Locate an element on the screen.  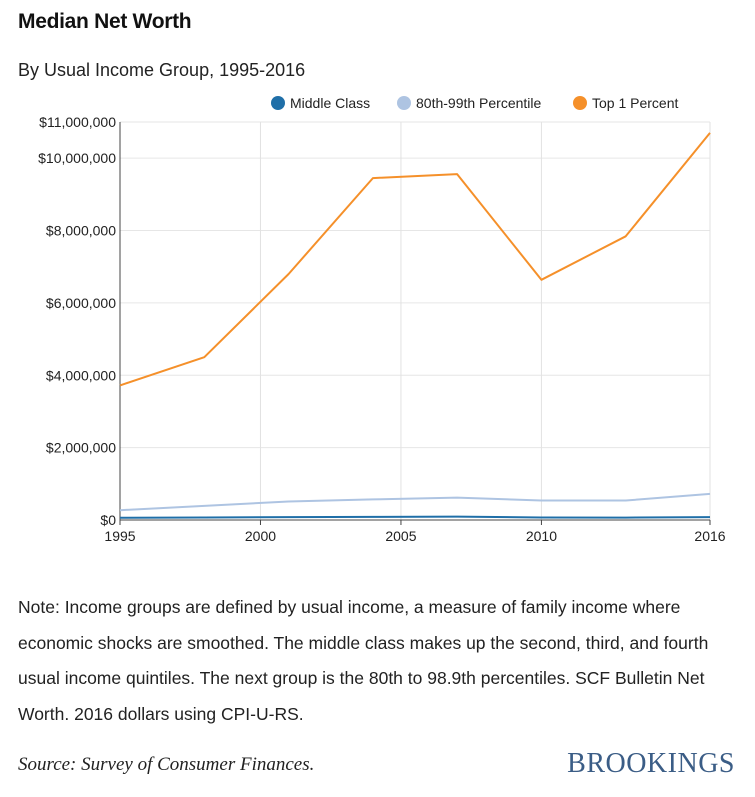
chart-title: Median Net Worth is located at coordinates (105, 21).